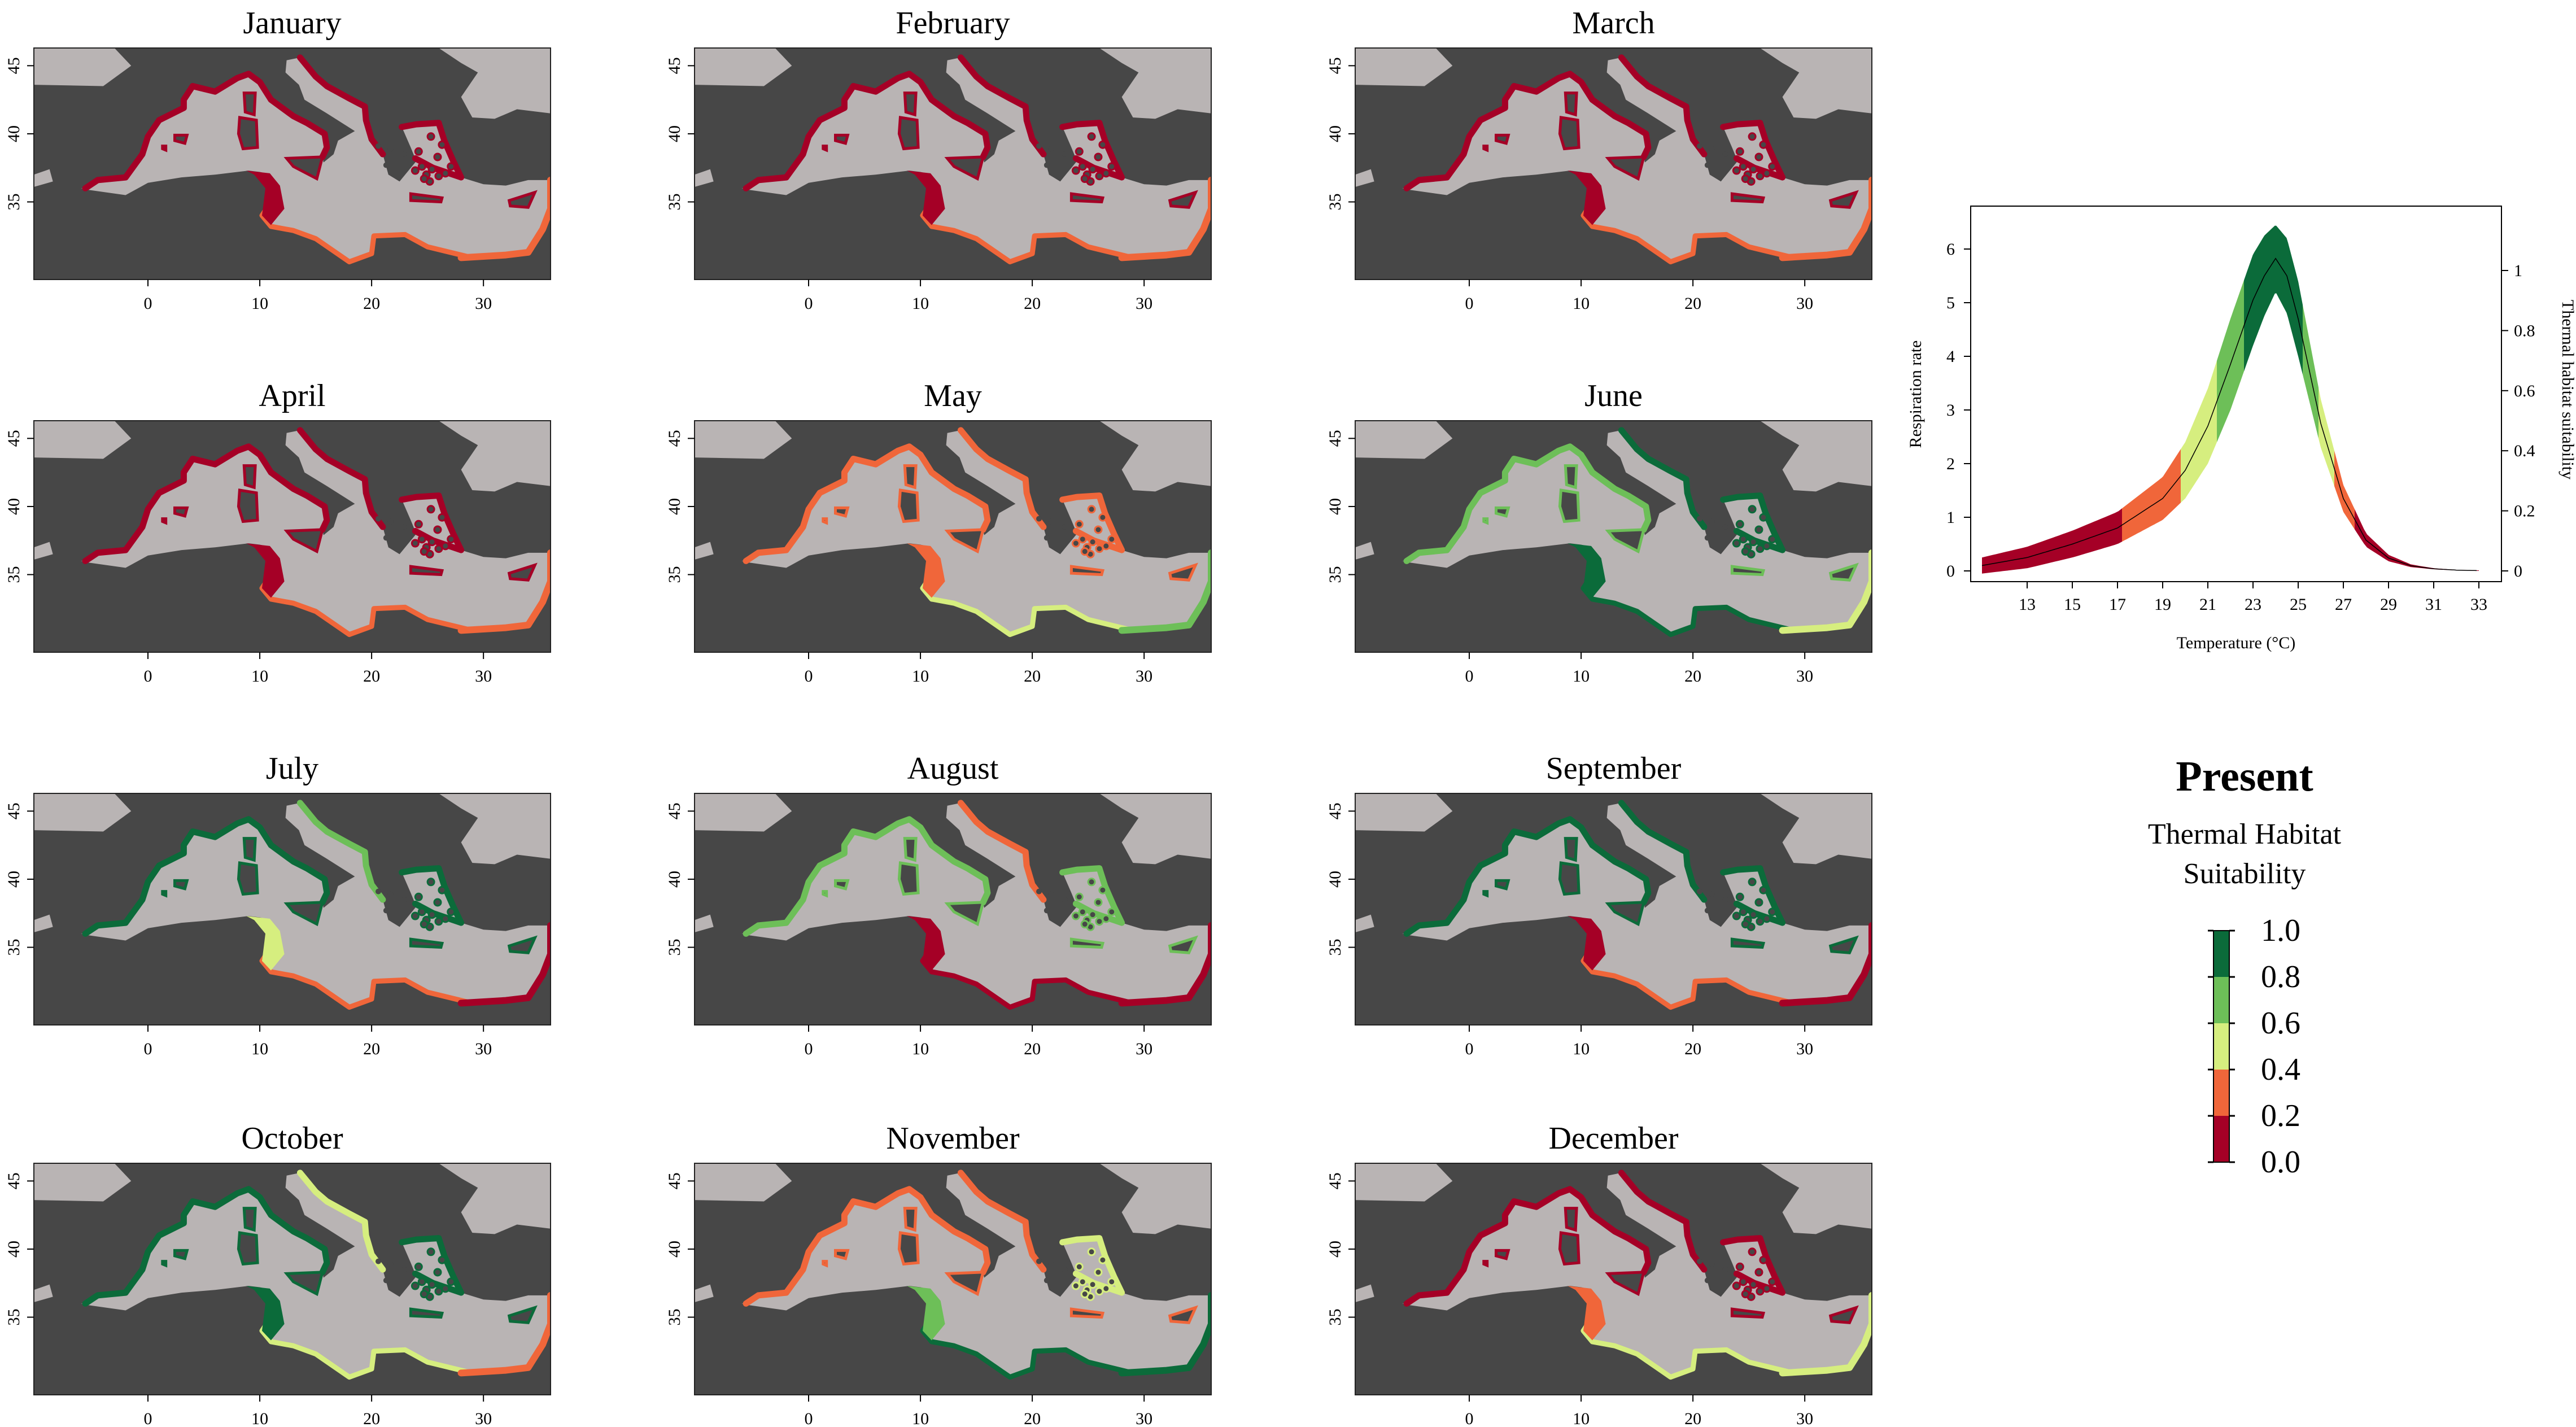  I want to click on chart-y-tick-label: 4, so click(1951, 356).